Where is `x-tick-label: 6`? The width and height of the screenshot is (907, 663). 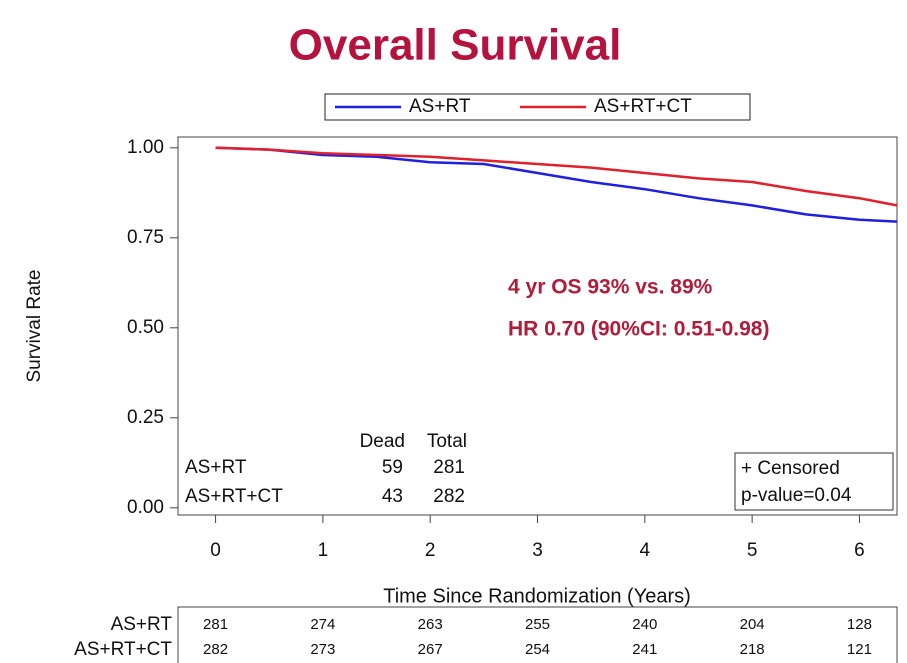 x-tick-label: 6 is located at coordinates (859, 550).